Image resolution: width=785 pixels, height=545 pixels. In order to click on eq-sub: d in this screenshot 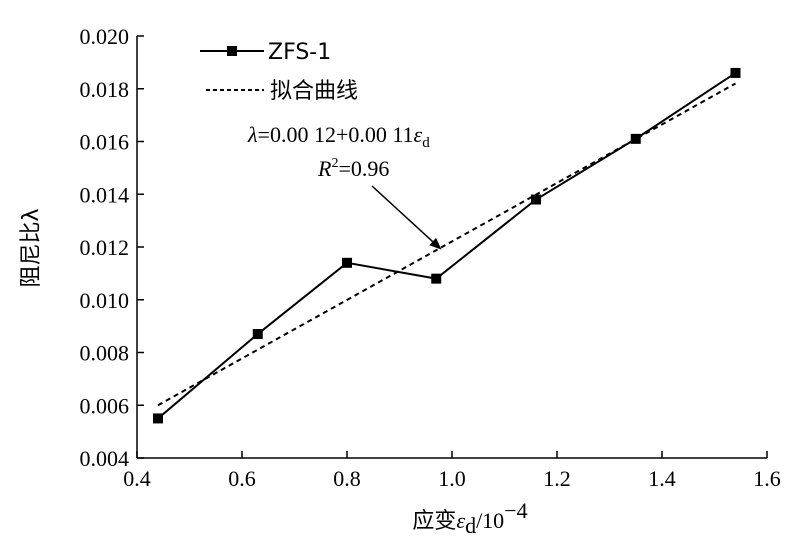, I will do `click(426, 143)`.